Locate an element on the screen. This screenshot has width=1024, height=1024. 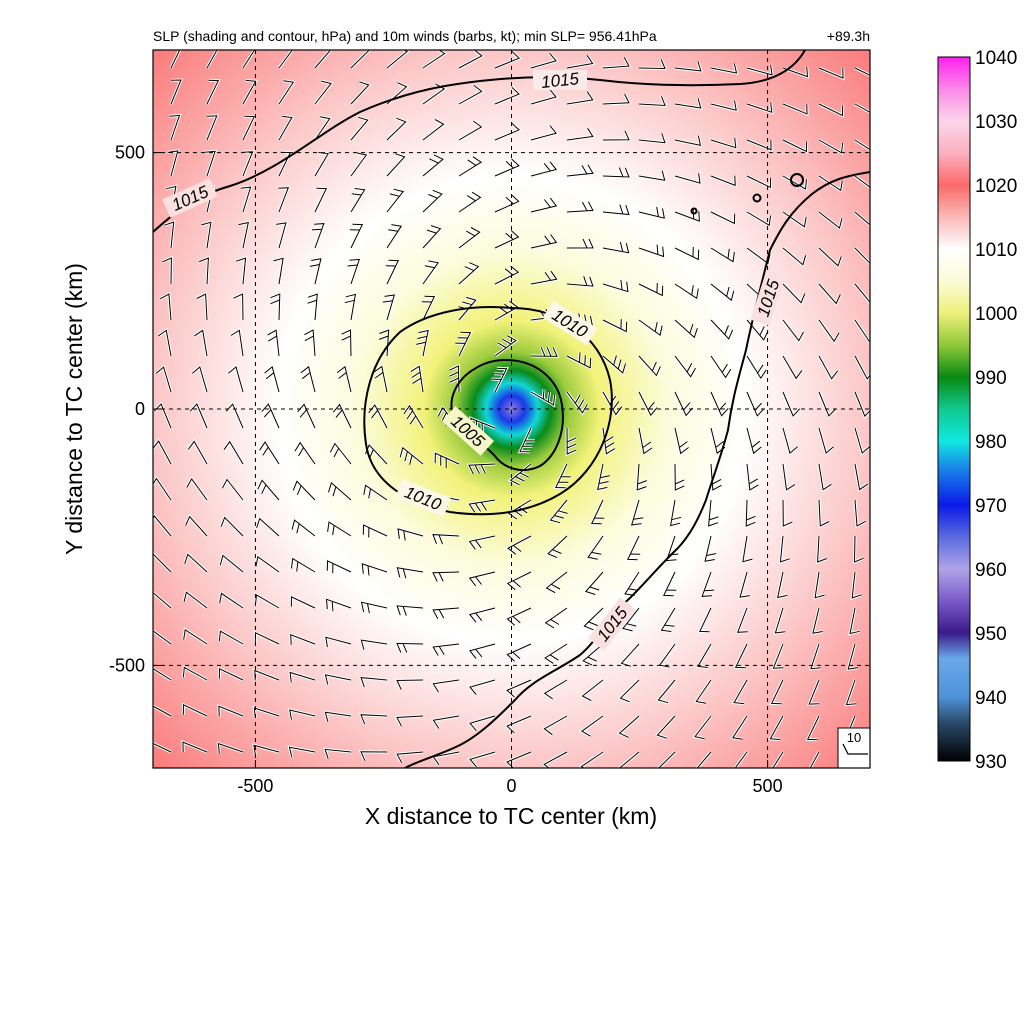
contour-small-loop is located at coordinates (797, 180).